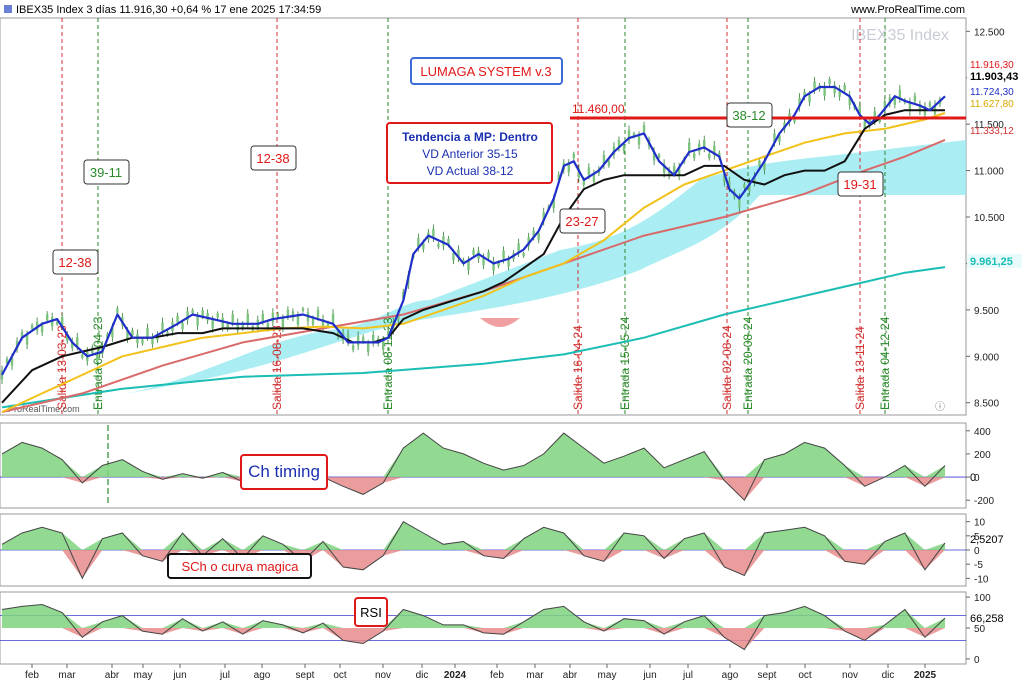 Image resolution: width=1024 pixels, height=683 pixels. Describe the element at coordinates (486, 71) in the screenshot. I see `system-title-box` at that location.